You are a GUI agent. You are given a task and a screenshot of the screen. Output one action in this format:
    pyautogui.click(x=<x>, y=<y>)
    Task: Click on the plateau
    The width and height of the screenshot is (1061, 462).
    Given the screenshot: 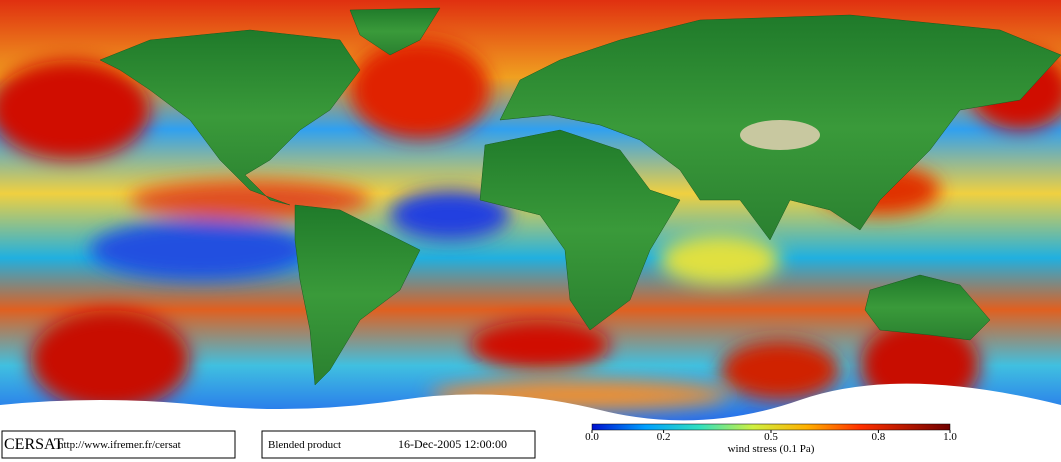 What is the action you would take?
    pyautogui.click(x=780, y=135)
    